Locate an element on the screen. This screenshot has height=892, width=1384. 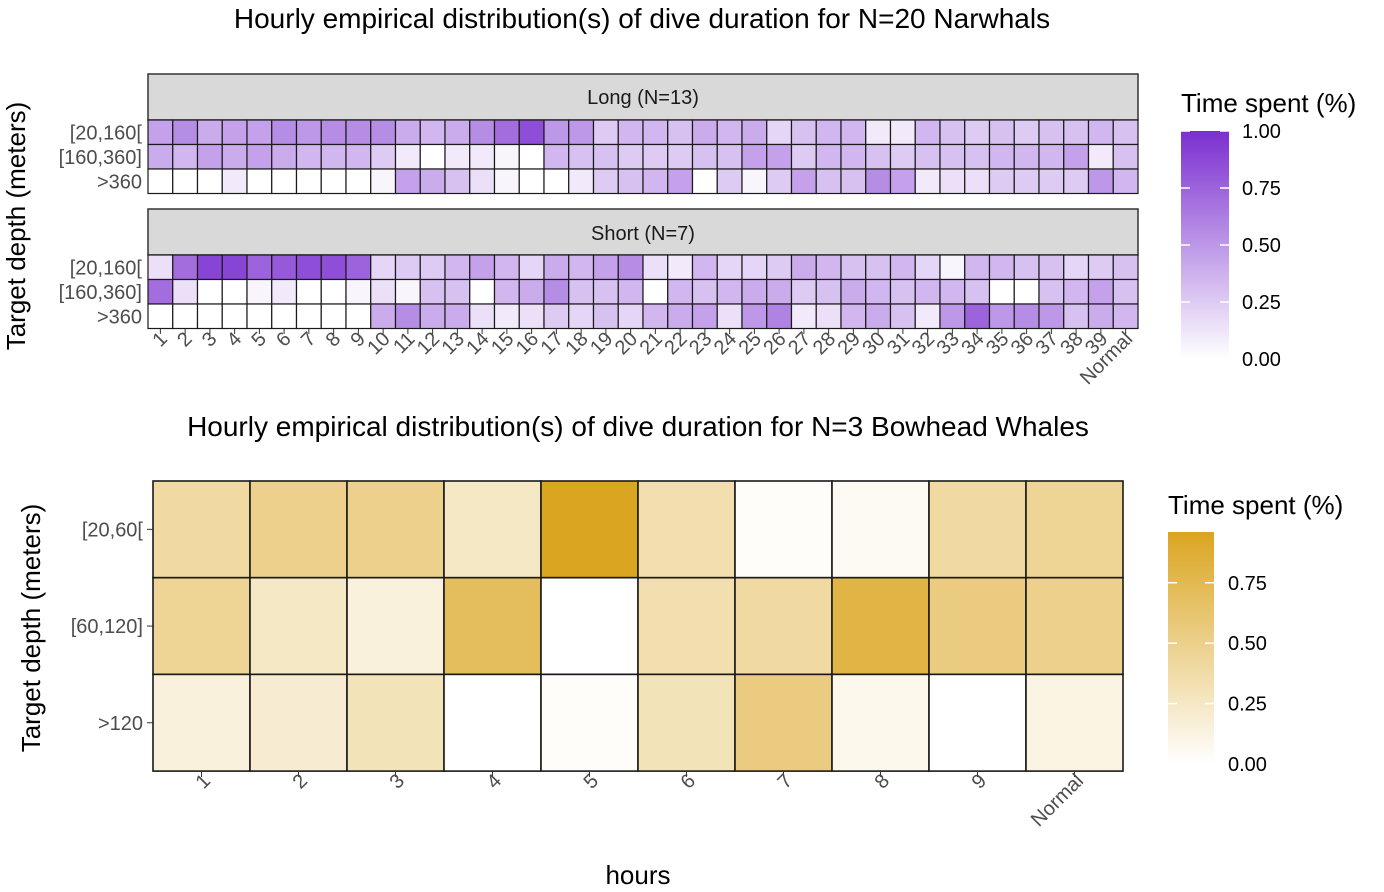
facet-label-long: Long (N=13) is located at coordinates (643, 98).